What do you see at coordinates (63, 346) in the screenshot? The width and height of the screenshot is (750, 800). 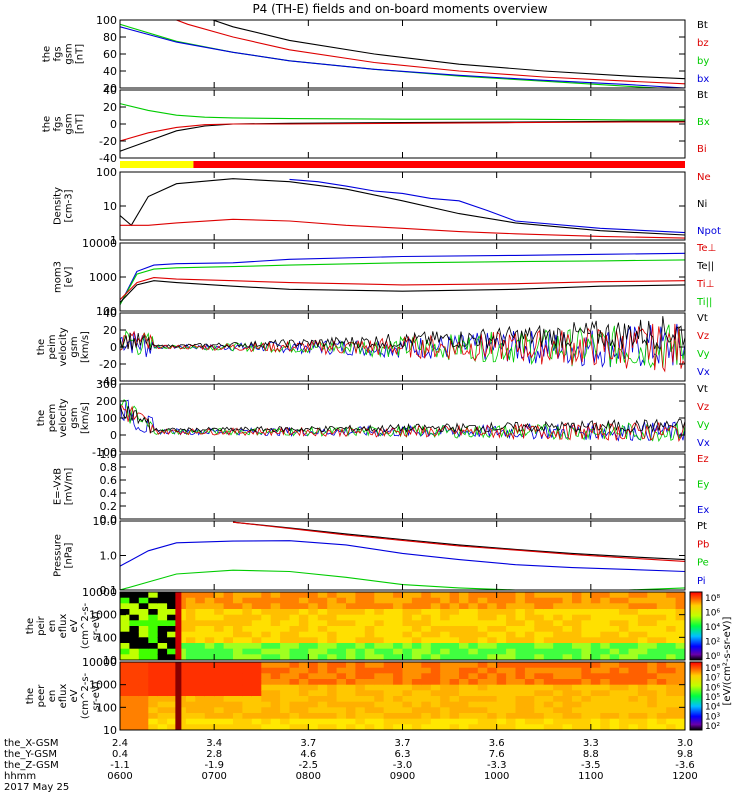 I see `y-axis-label-line: velocity` at bounding box center [63, 346].